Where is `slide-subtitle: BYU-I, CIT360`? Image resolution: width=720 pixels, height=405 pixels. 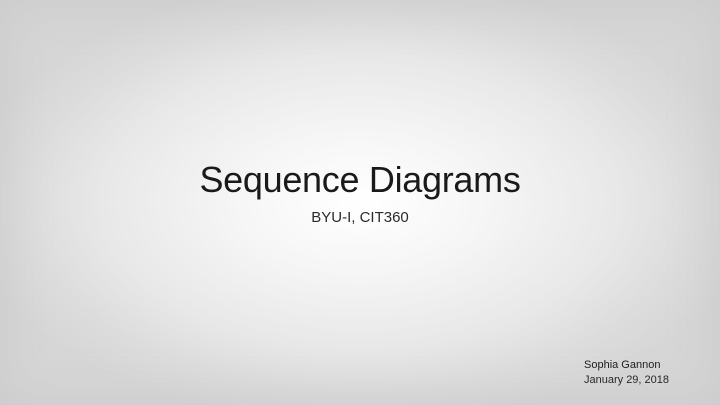
slide-subtitle: BYU-I, CIT360 is located at coordinates (360, 217).